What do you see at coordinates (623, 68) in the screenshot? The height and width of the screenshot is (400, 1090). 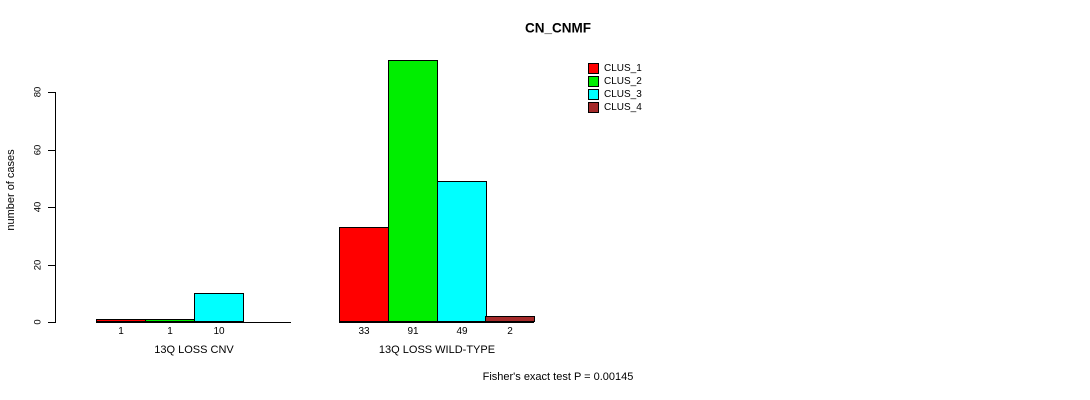 I see `legend-label: CLUS_1` at bounding box center [623, 68].